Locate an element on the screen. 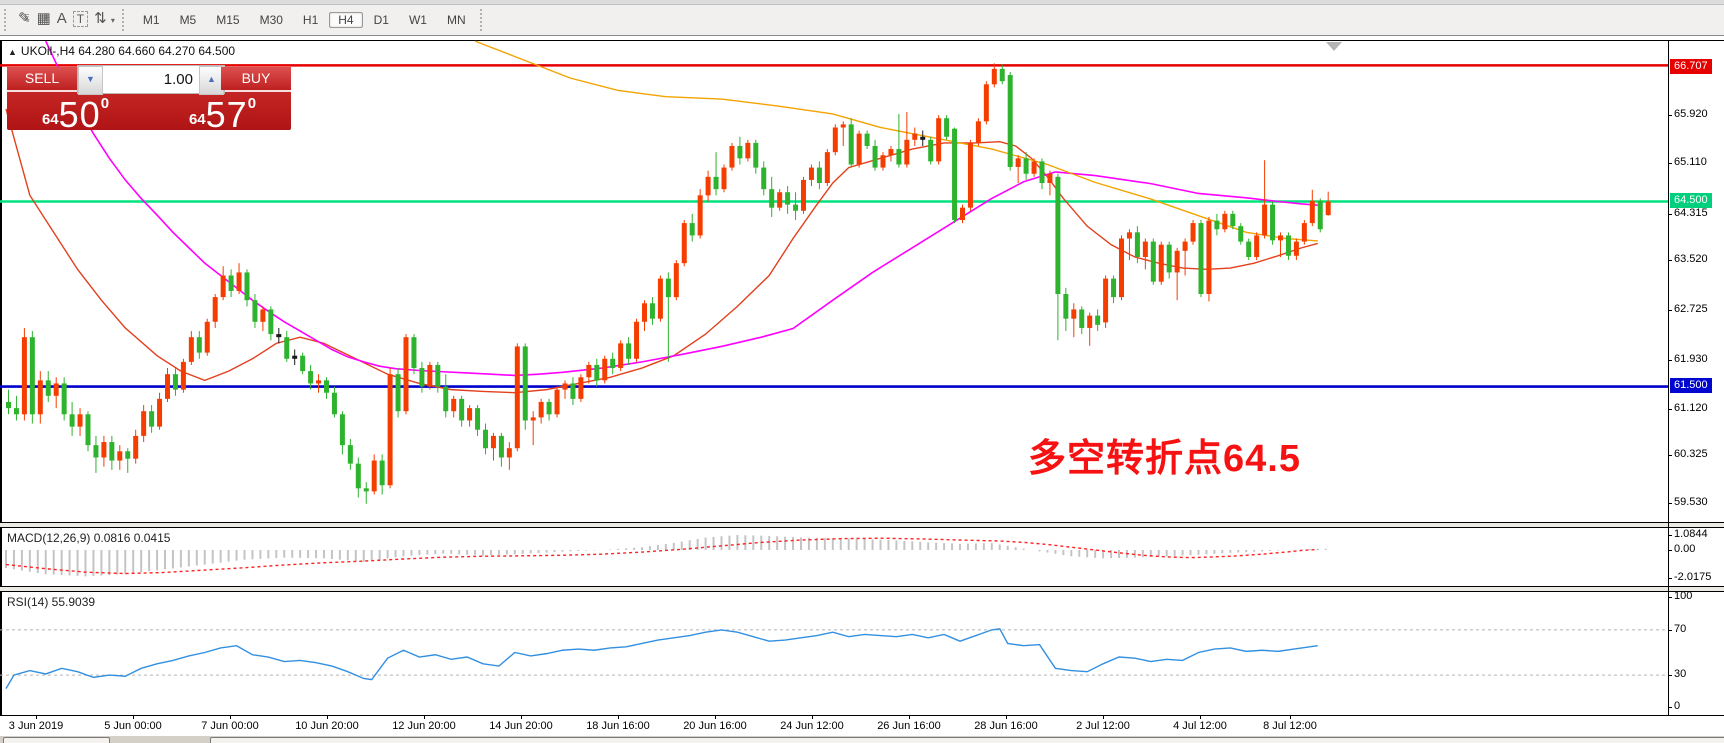 Image resolution: width=1724 pixels, height=743 pixels. ma-slow-orange is located at coordinates (896, 141).